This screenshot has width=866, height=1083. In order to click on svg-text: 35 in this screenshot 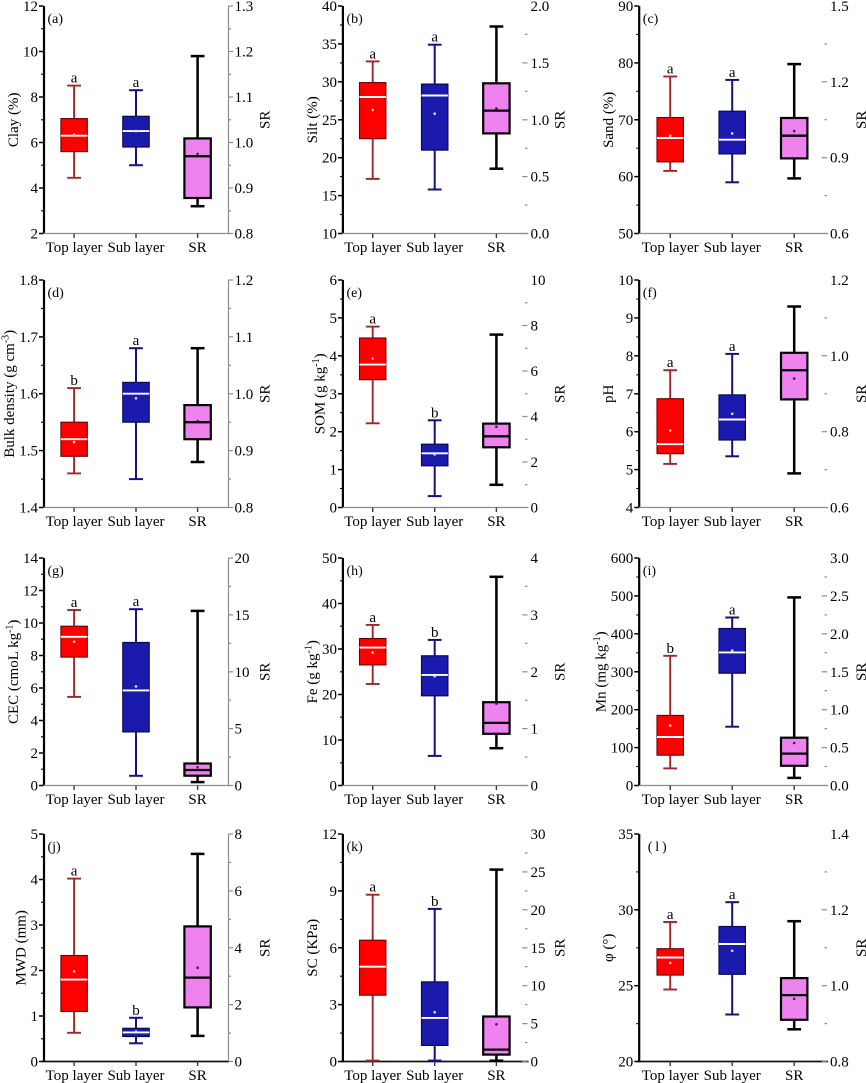, I will do `click(625, 835)`.